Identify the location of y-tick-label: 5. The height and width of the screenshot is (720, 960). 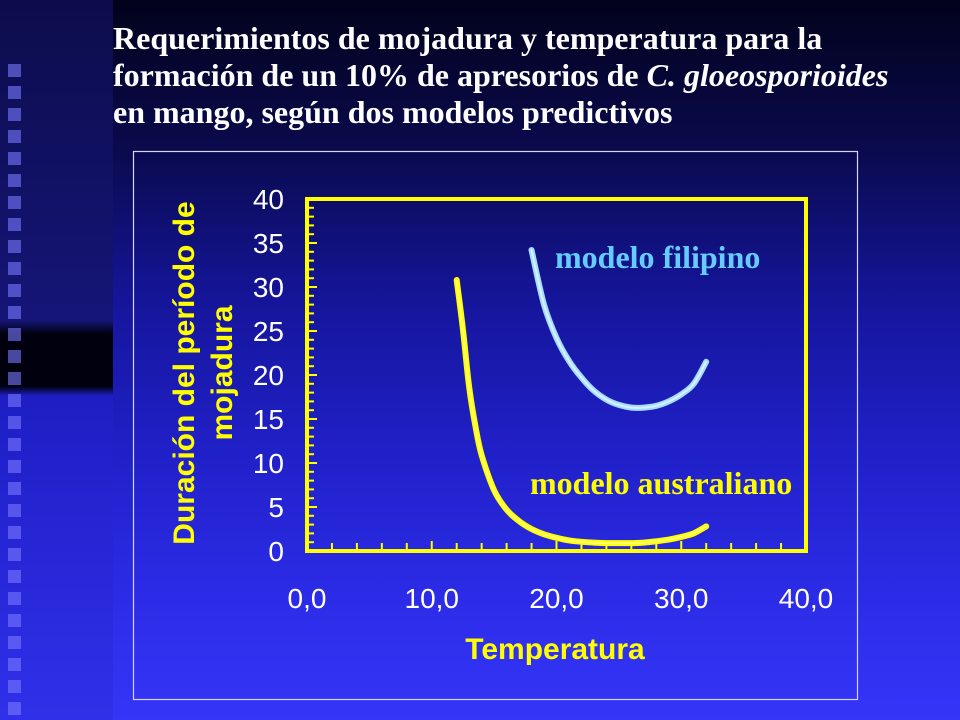
(276, 507).